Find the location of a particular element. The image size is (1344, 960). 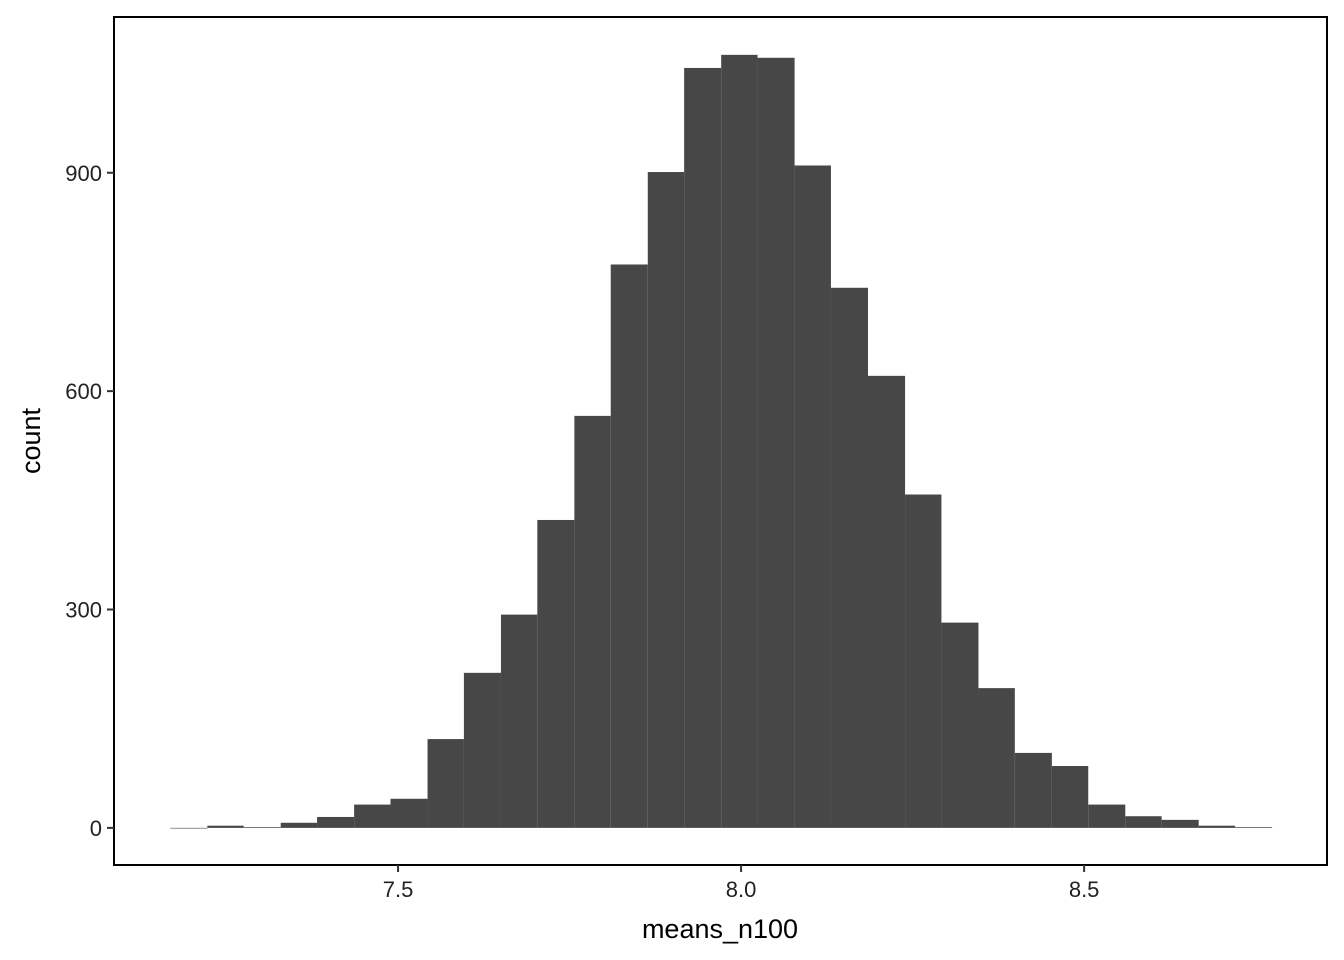

y-tick-label: 900 is located at coordinates (83, 173).